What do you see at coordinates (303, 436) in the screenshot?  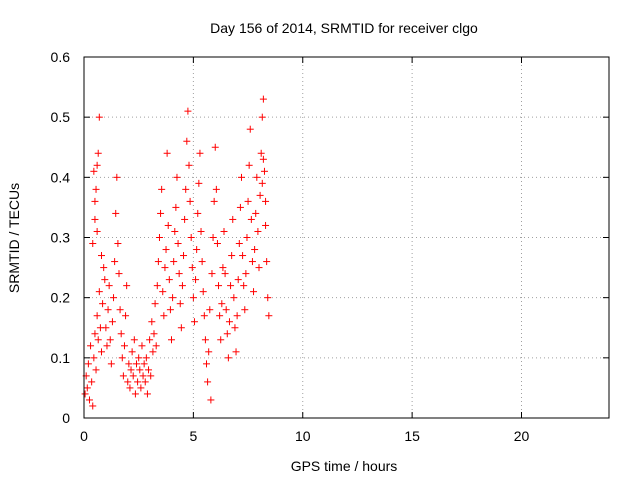 I see `x-tick-label: 10` at bounding box center [303, 436].